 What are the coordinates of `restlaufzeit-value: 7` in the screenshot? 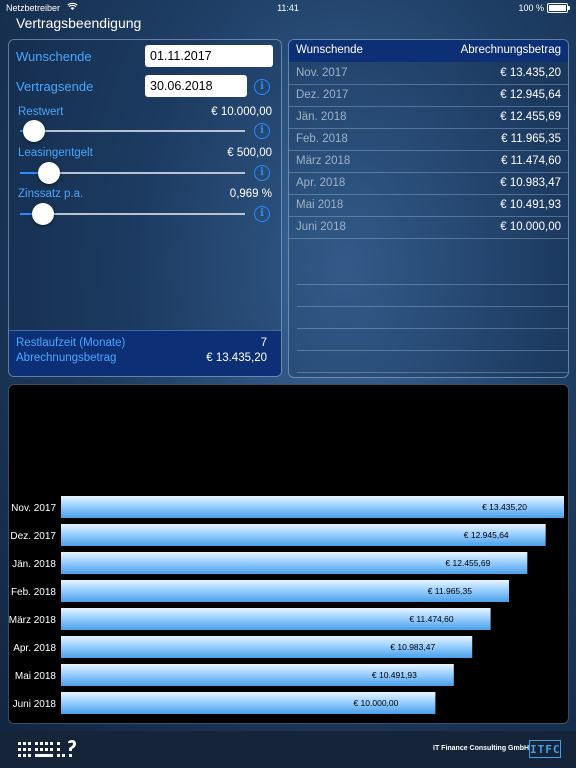 It's located at (263, 343).